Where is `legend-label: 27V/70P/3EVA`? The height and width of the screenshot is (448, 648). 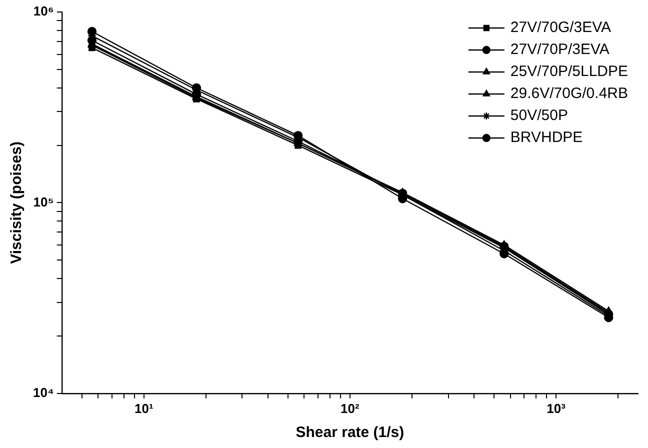 legend-label: 27V/70P/3EVA is located at coordinates (560, 49).